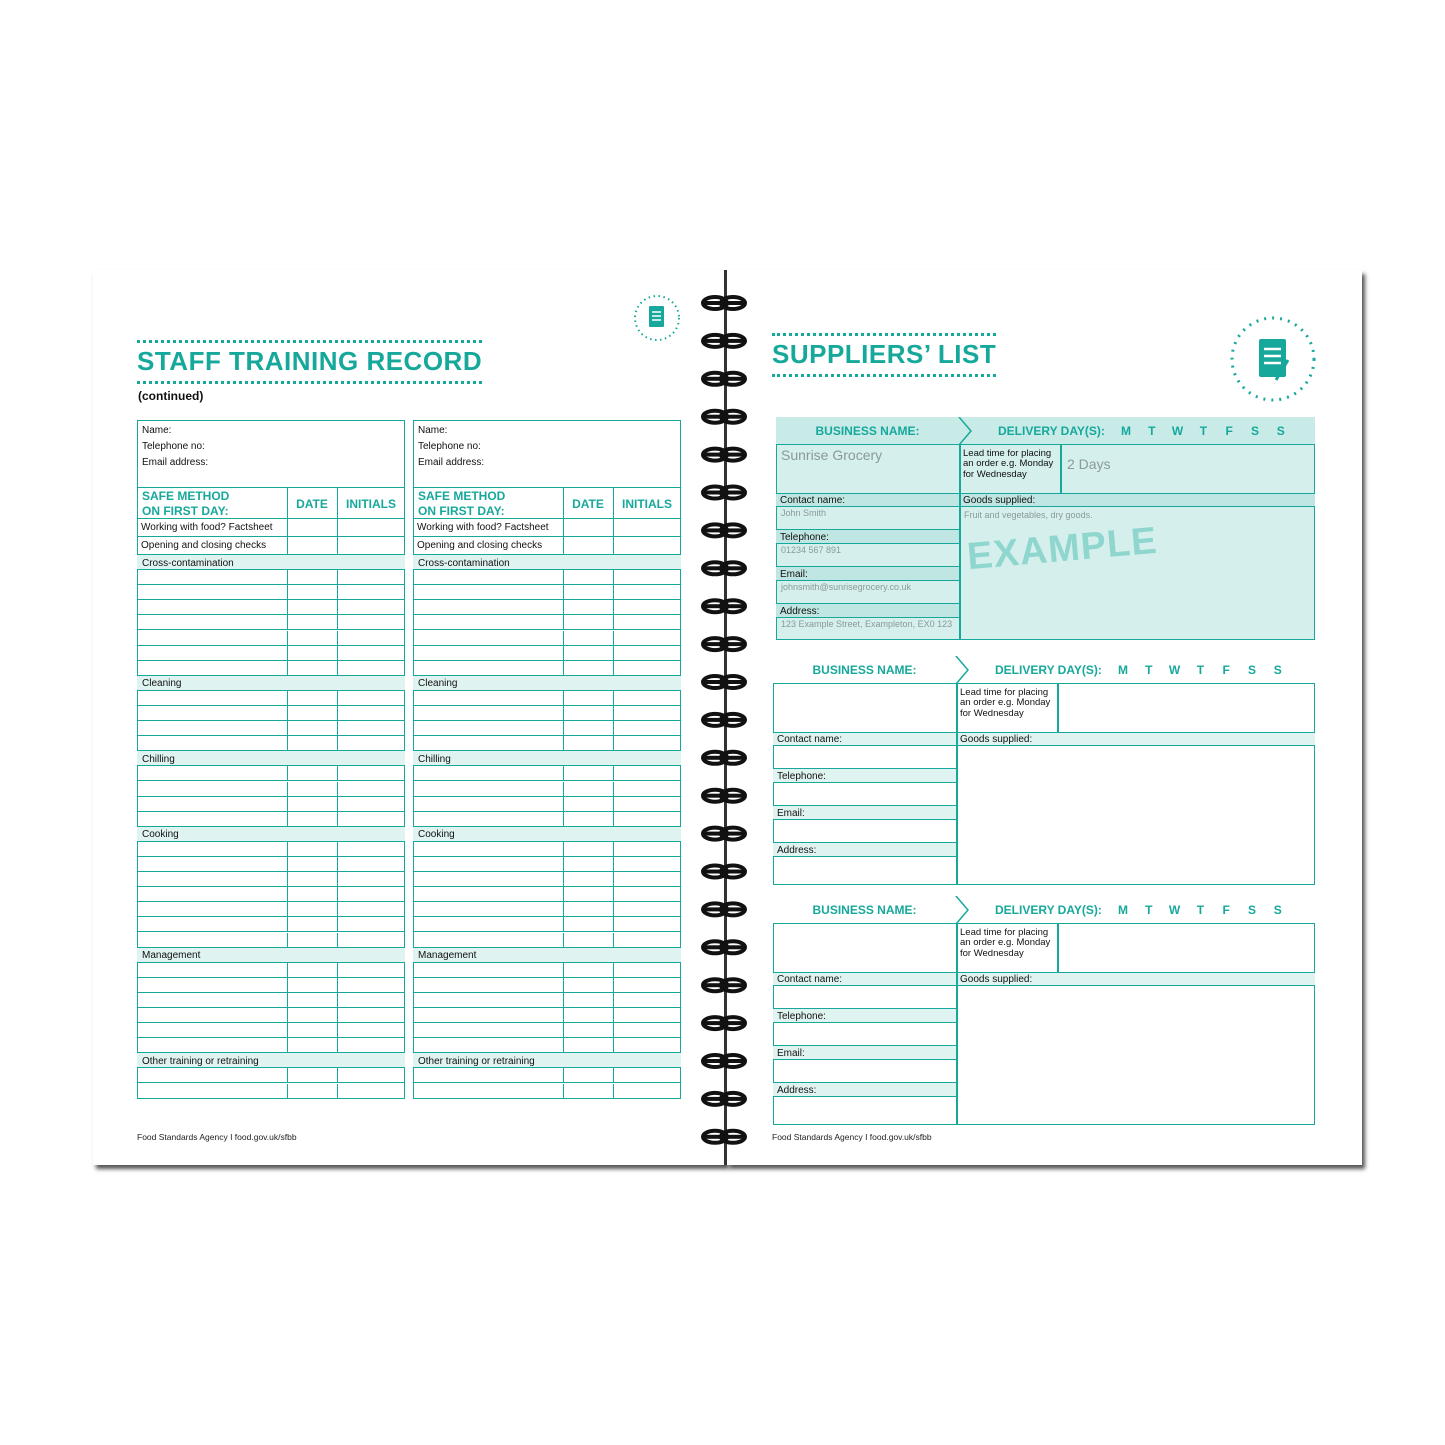 This screenshot has height=1445, width=1445. What do you see at coordinates (1229, 431) in the screenshot?
I see `day: F` at bounding box center [1229, 431].